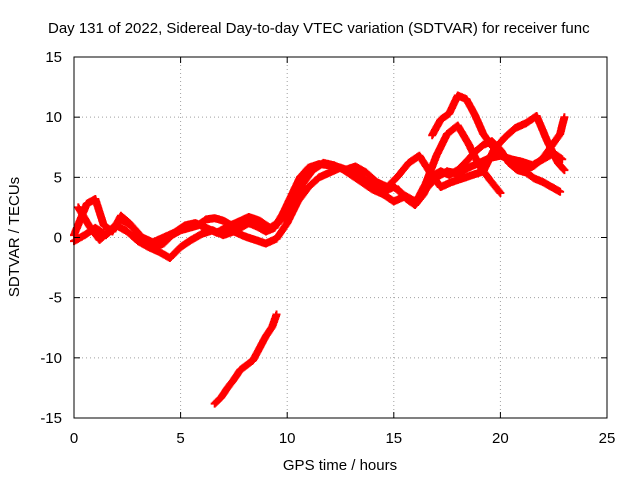 The image size is (640, 480). What do you see at coordinates (287, 438) in the screenshot?
I see `x-tick-label: 10` at bounding box center [287, 438].